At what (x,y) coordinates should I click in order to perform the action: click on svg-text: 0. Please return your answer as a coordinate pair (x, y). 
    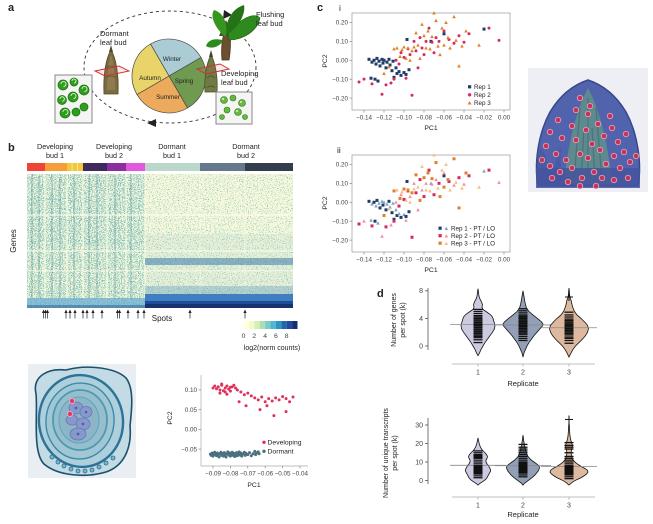
    Looking at the image, I should click on (244, 336).